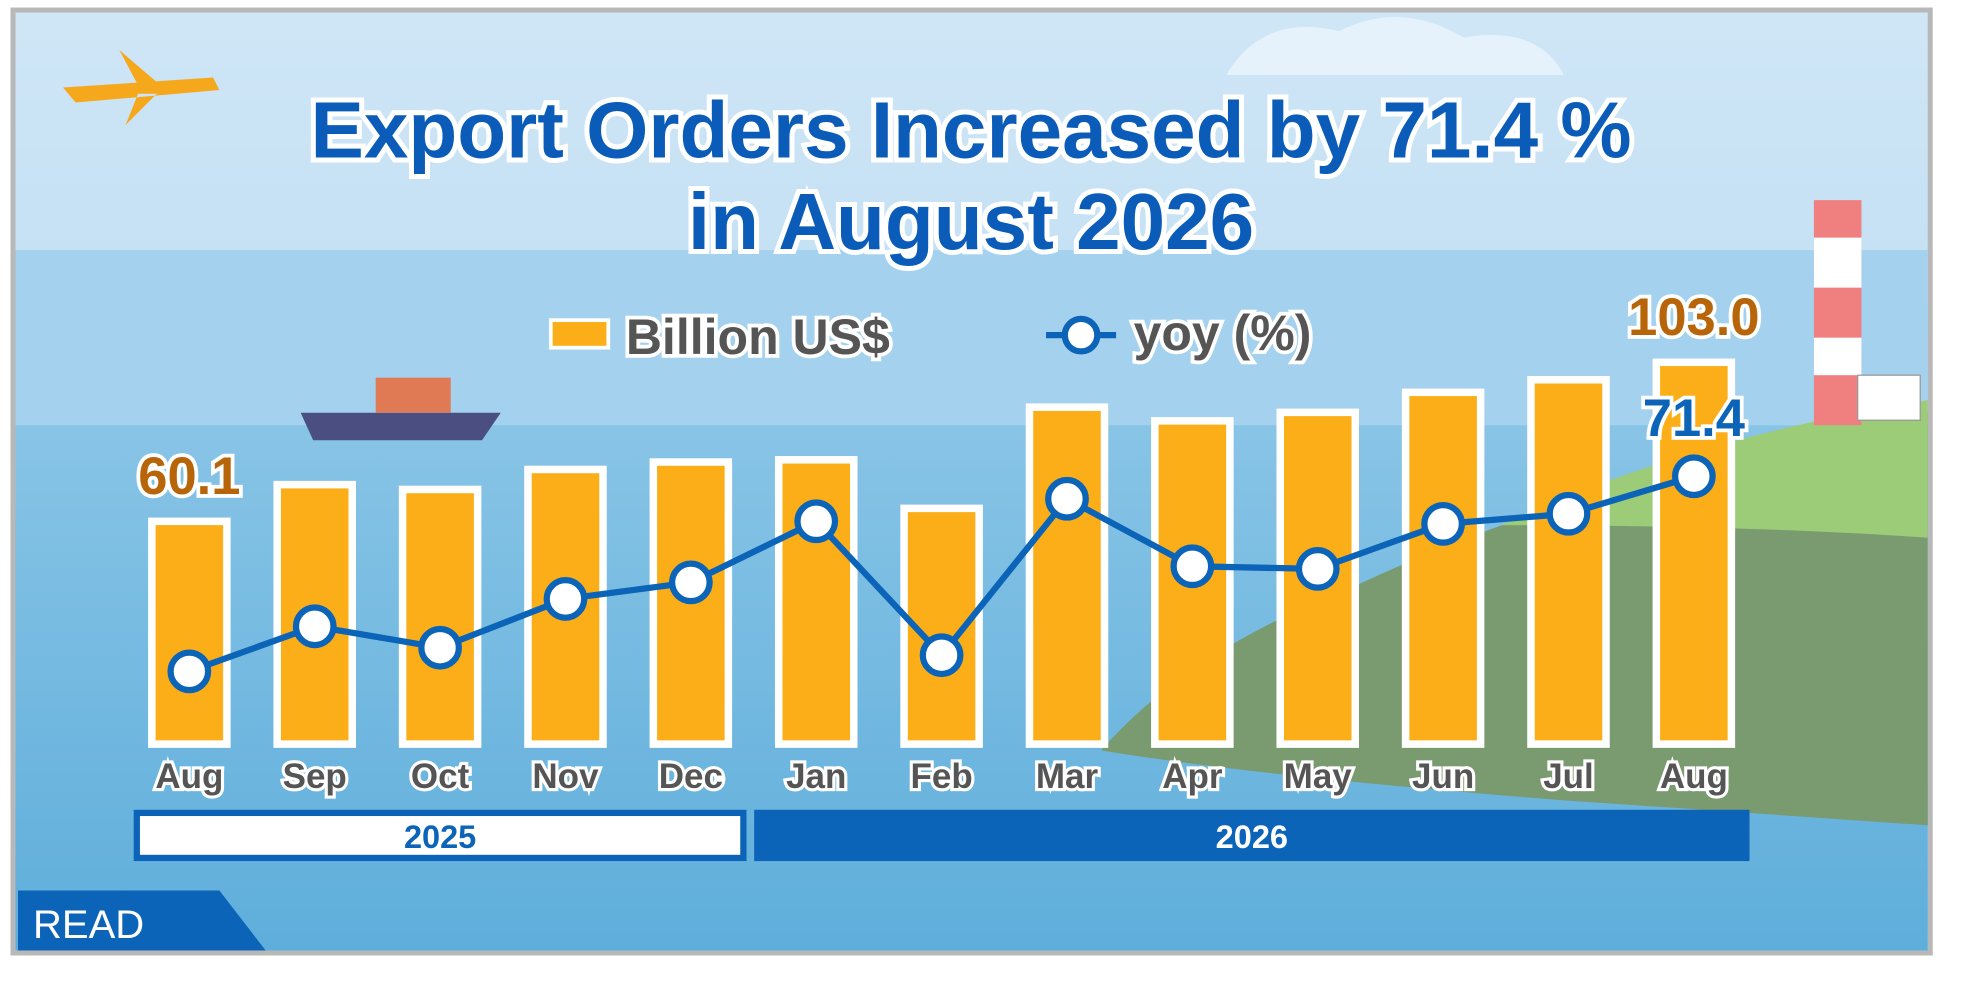 The width and height of the screenshot is (1962, 983). Describe the element at coordinates (971, 221) in the screenshot. I see `chart-title: in August 2026` at that location.